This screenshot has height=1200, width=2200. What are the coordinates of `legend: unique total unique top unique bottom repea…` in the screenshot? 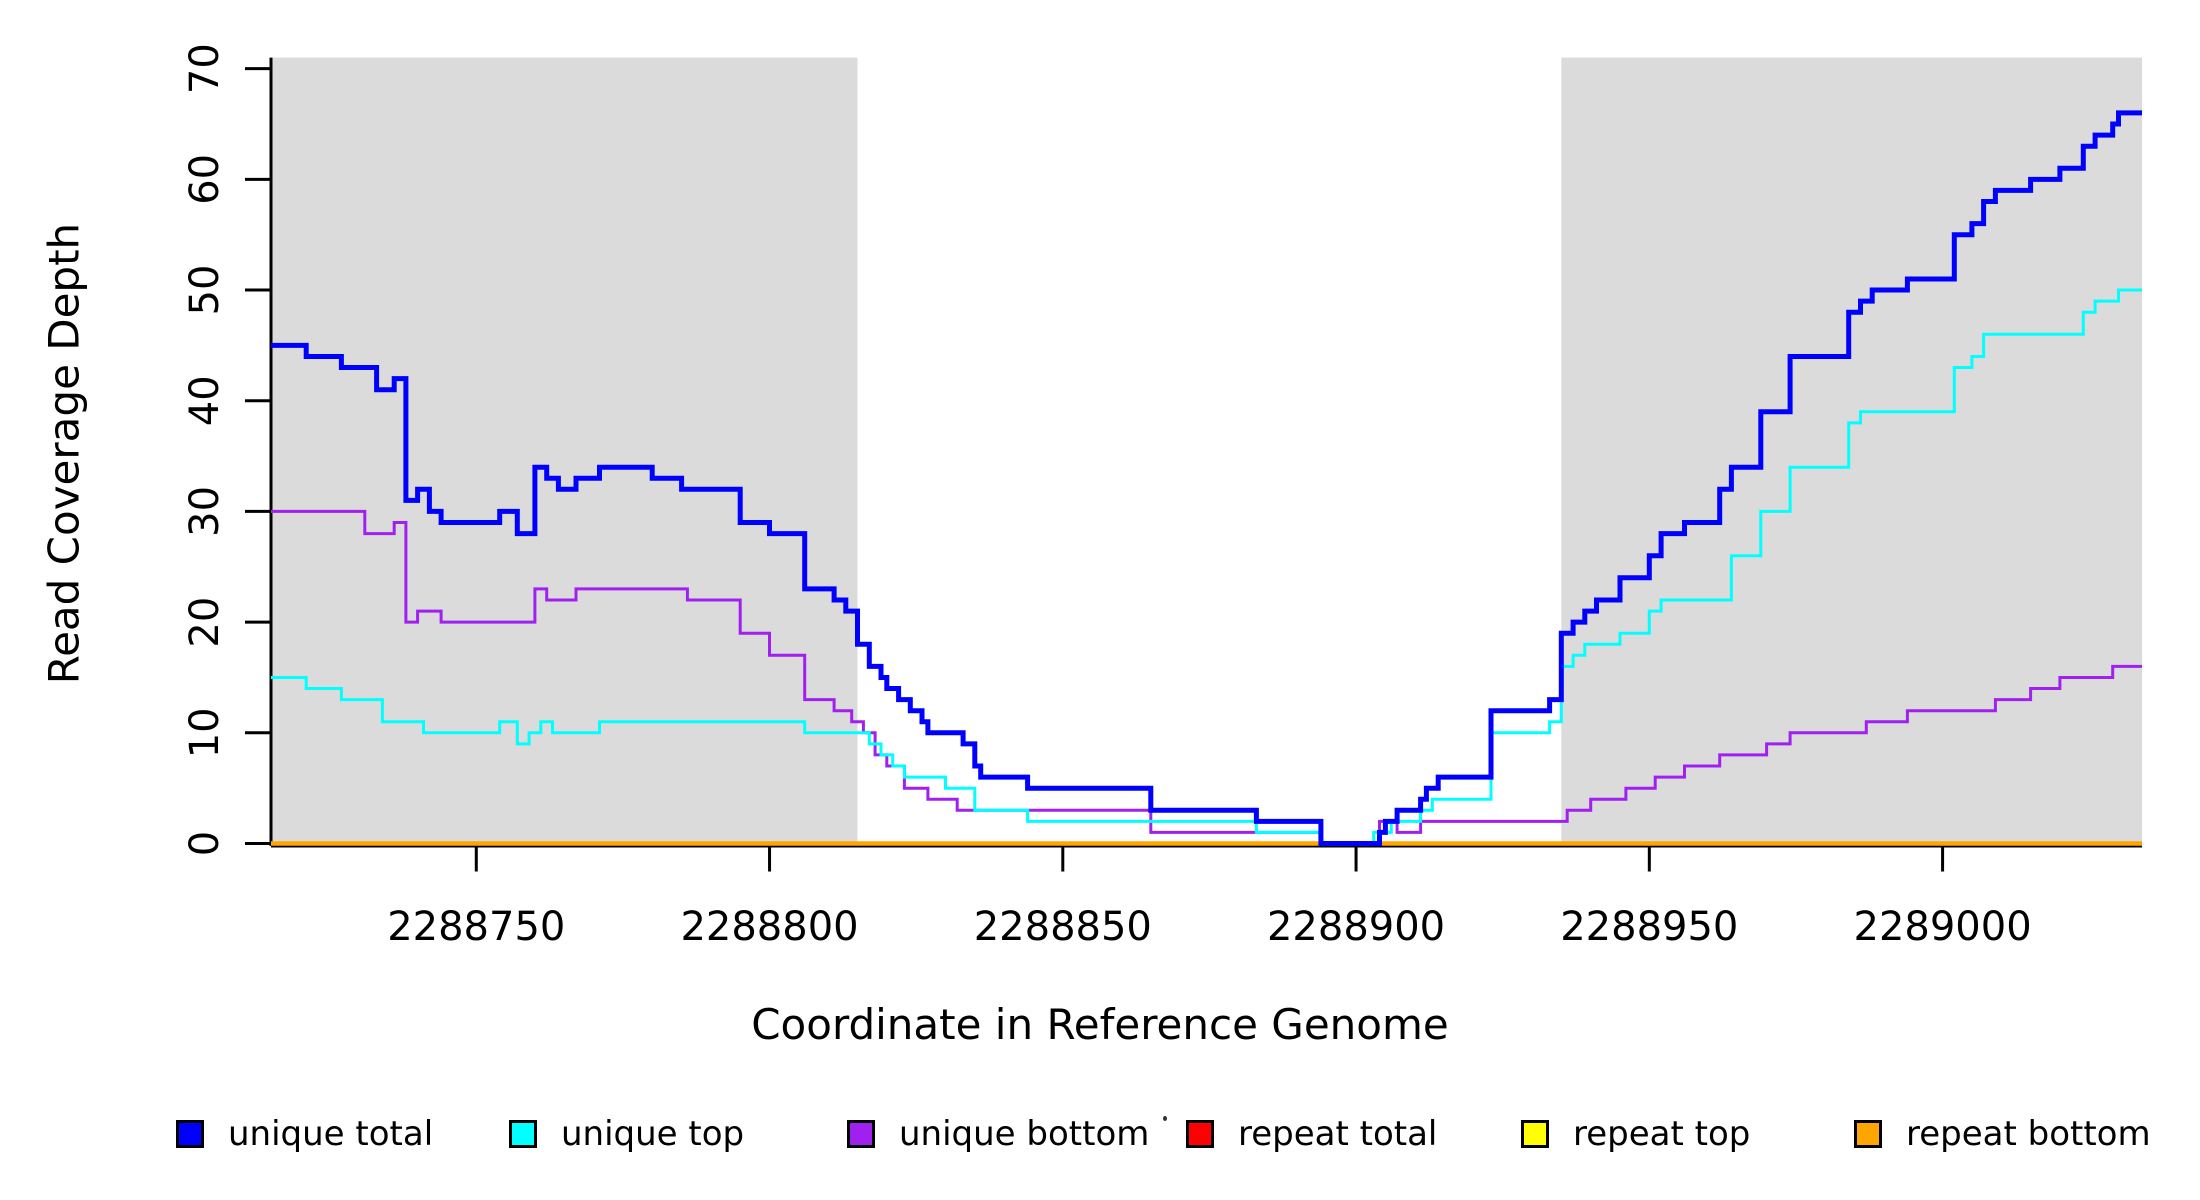 It's located at (1100, 1134).